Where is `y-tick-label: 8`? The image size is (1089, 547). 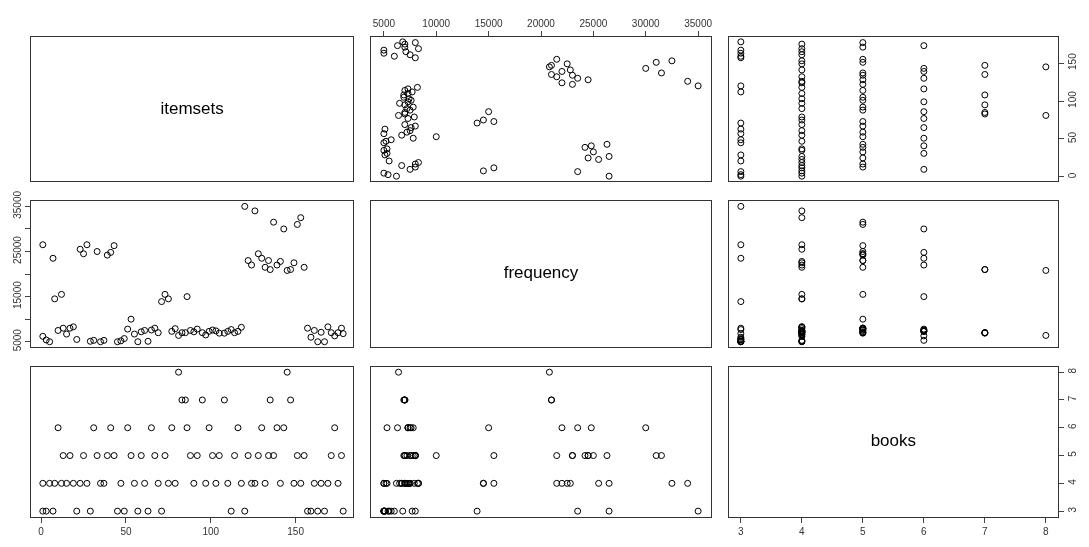 y-tick-label: 8 is located at coordinates (1073, 370).